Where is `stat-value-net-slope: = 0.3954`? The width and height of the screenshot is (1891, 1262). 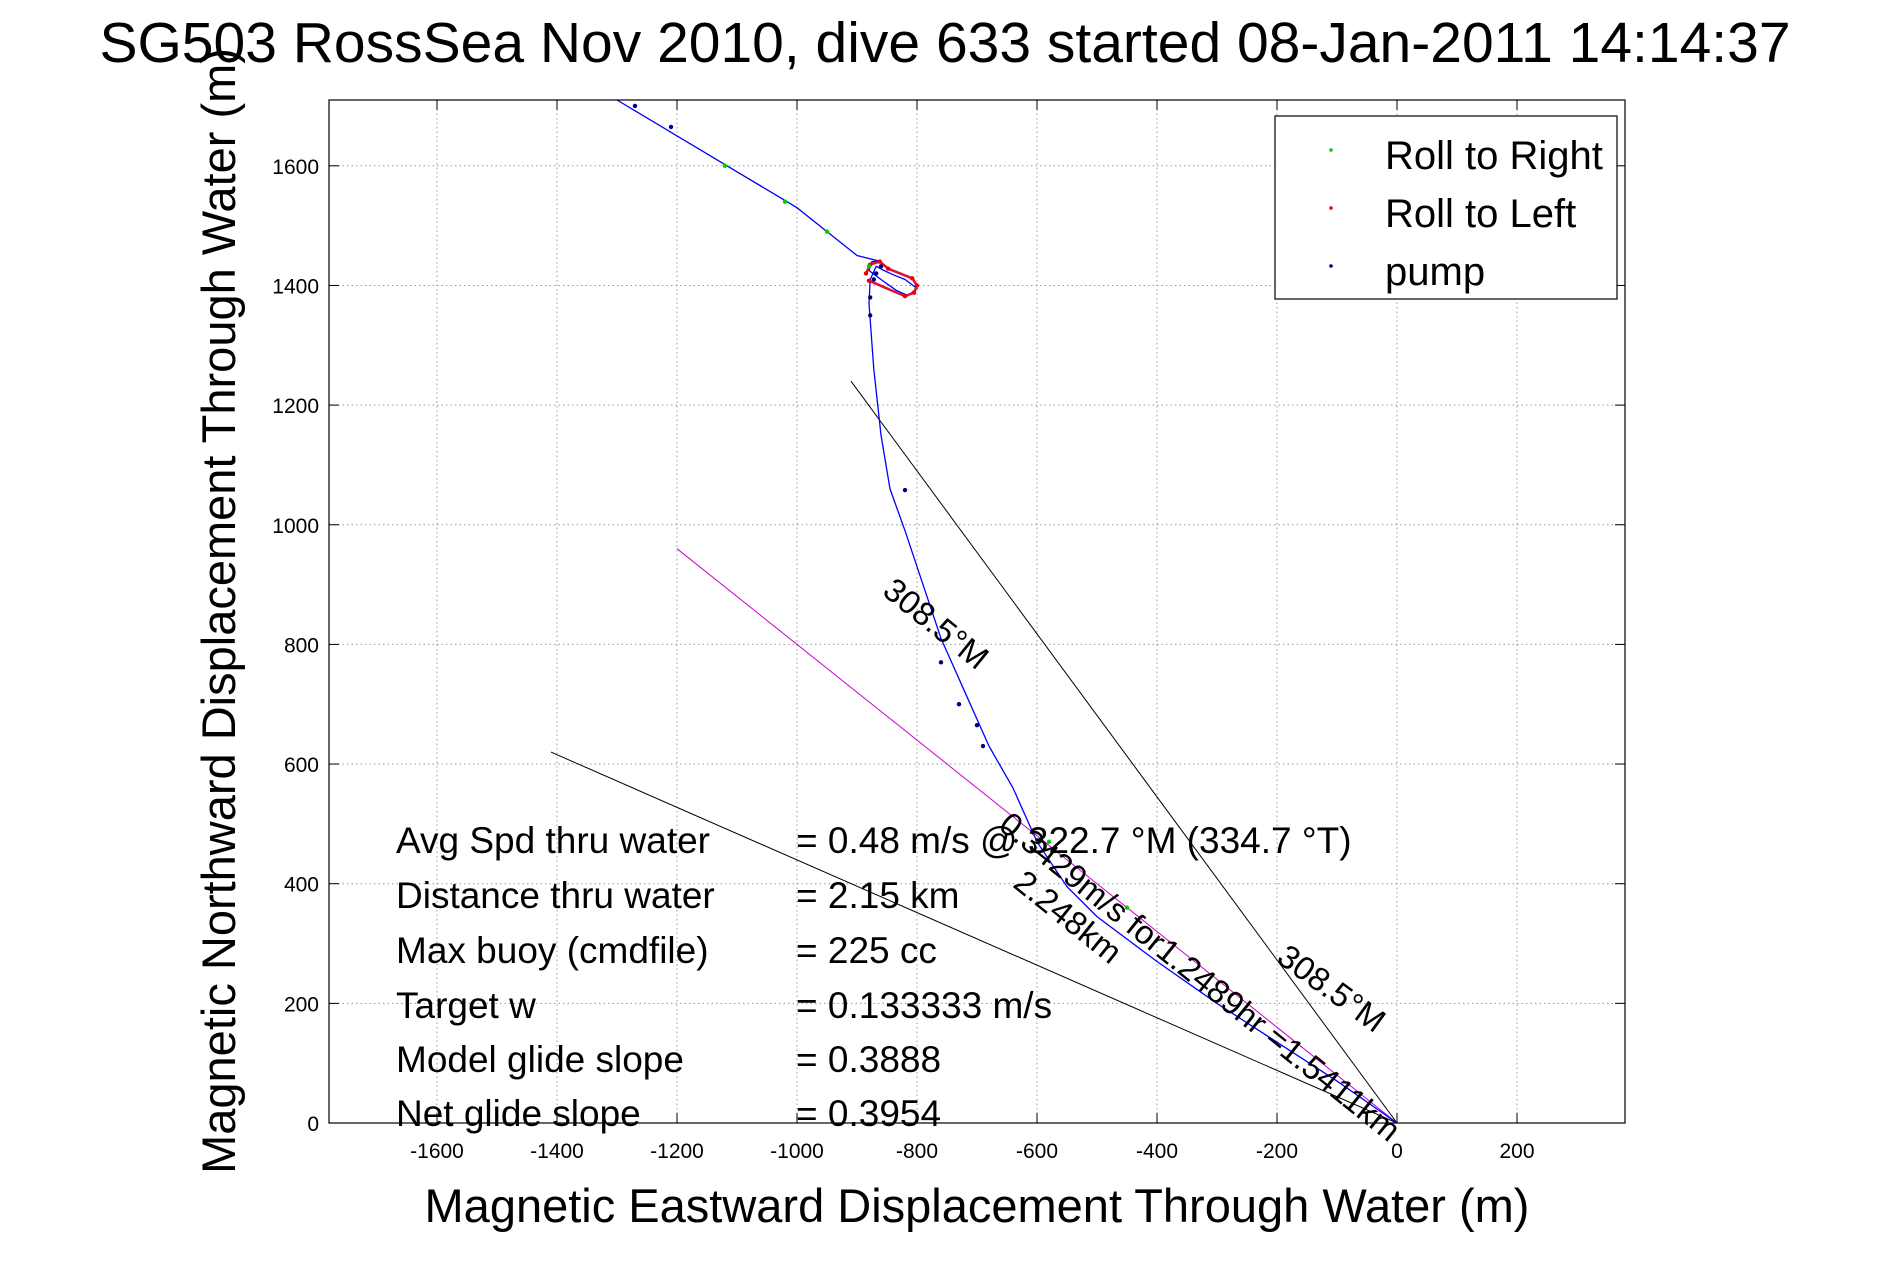 stat-value-net-slope: = 0.3954 is located at coordinates (868, 1113).